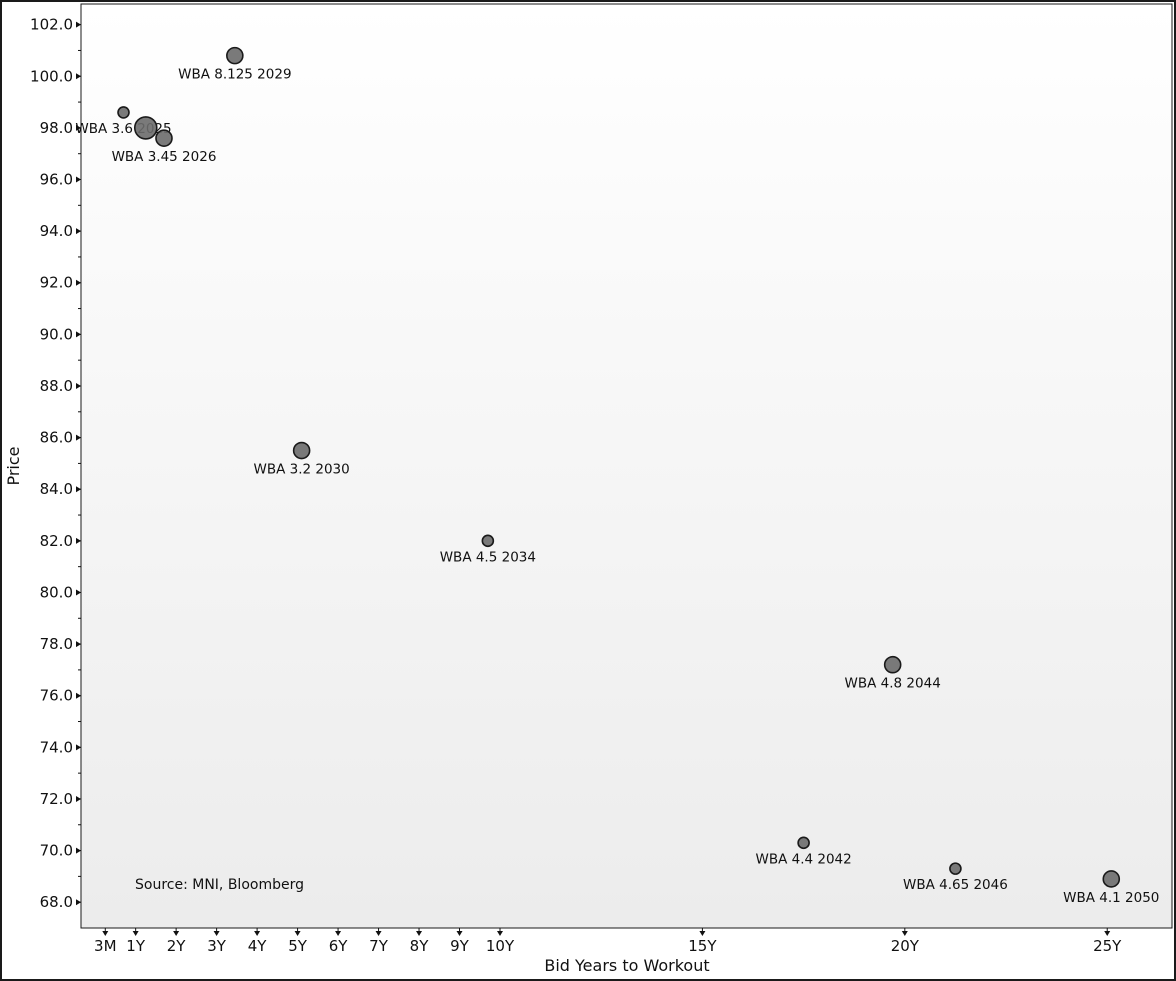 This screenshot has width=1176, height=981. I want to click on y-tick-label: 82.0, so click(56, 541).